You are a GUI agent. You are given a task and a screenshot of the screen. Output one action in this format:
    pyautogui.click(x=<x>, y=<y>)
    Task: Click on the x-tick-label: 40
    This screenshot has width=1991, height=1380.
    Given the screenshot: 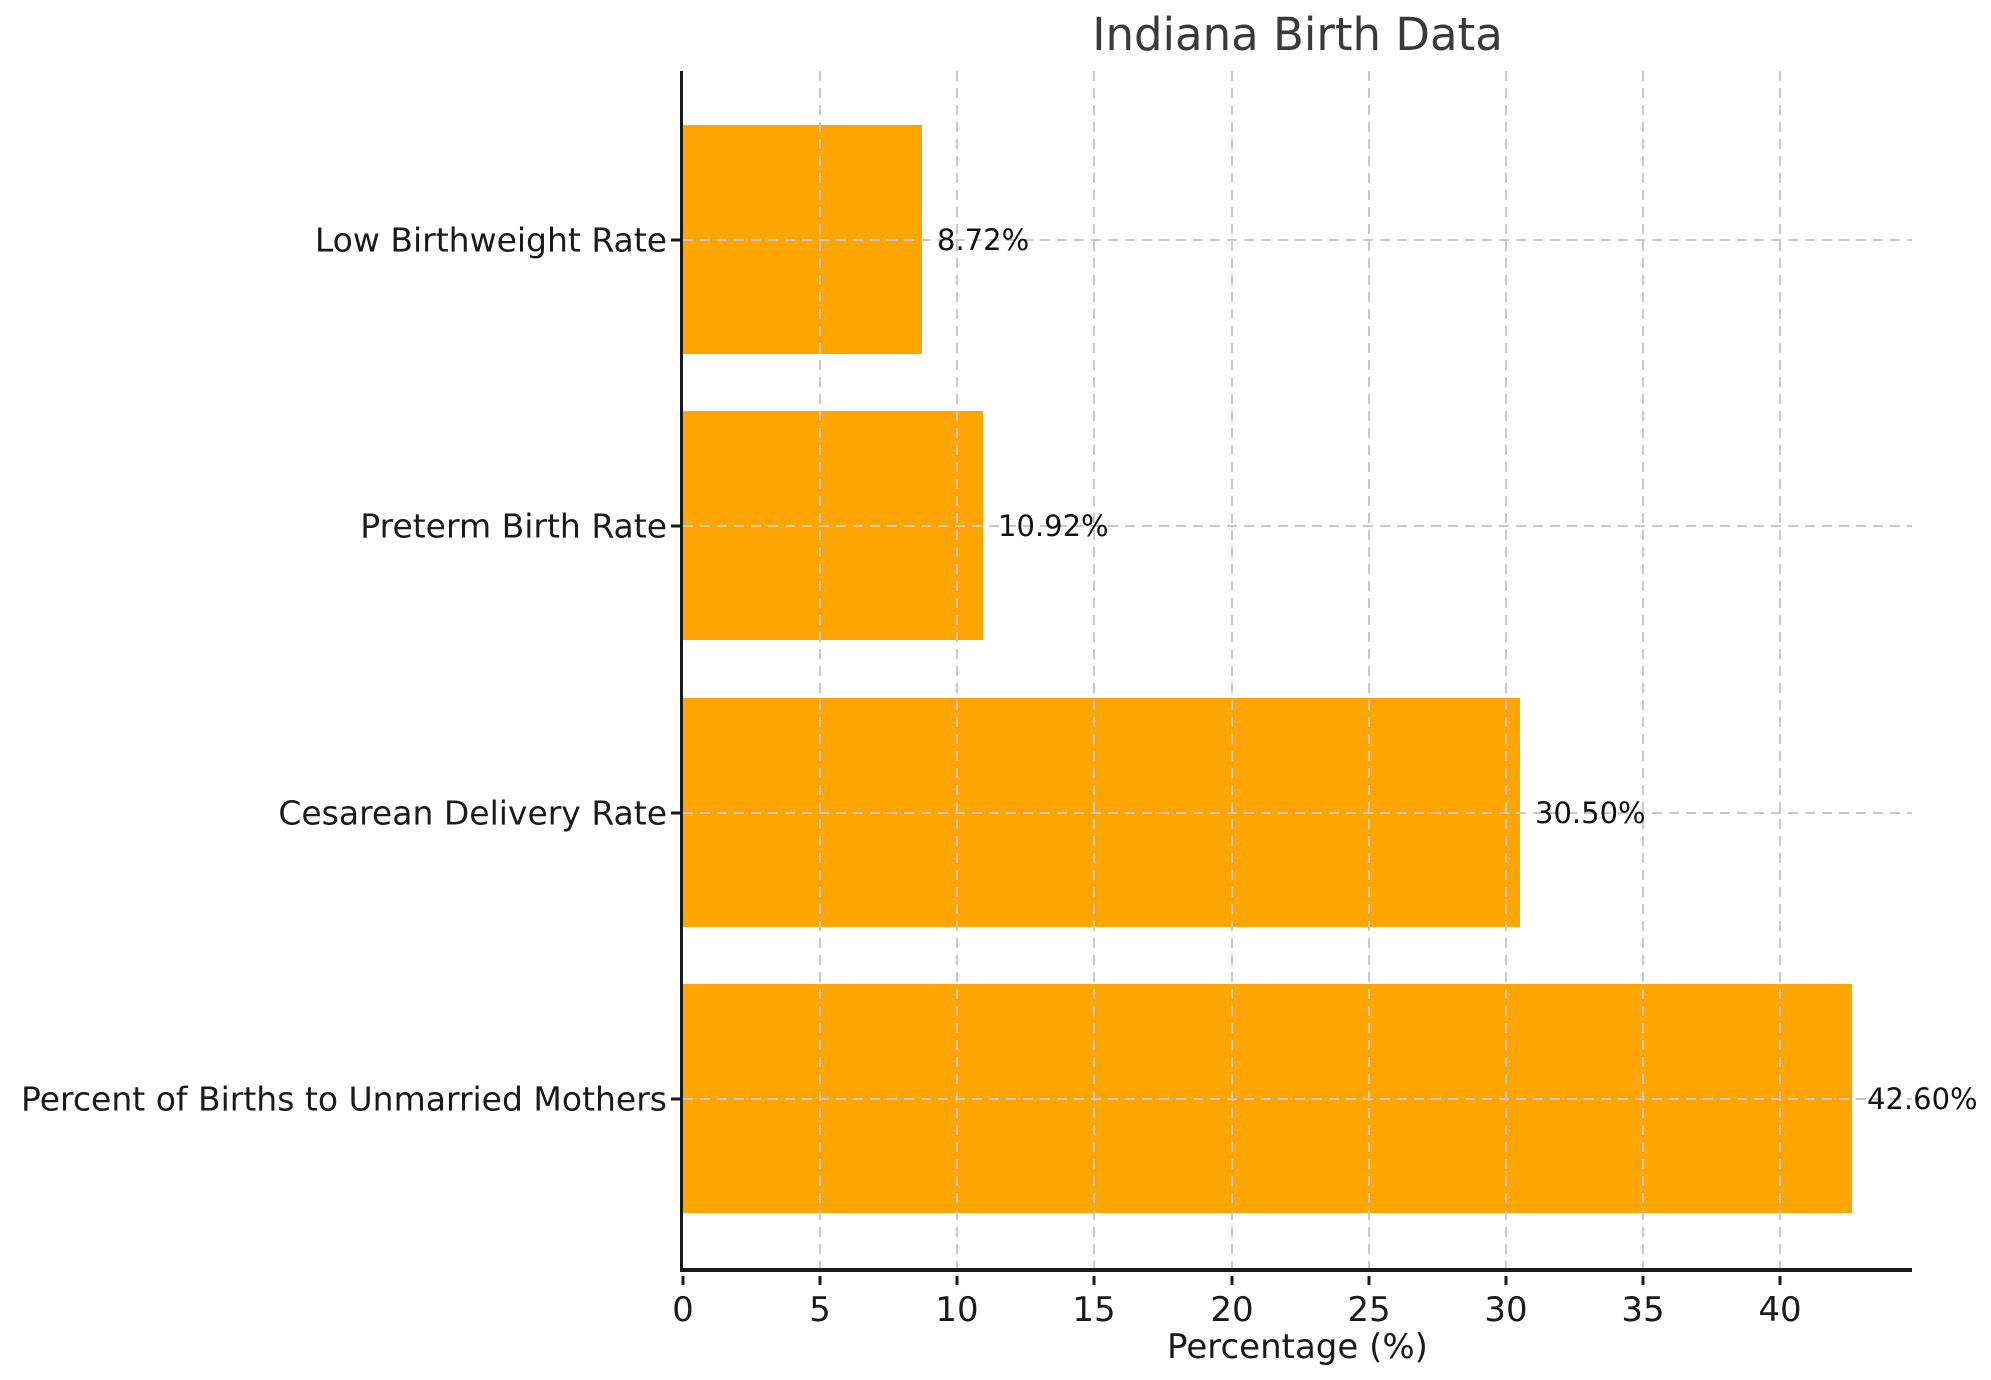 What is the action you would take?
    pyautogui.click(x=1780, y=1310)
    